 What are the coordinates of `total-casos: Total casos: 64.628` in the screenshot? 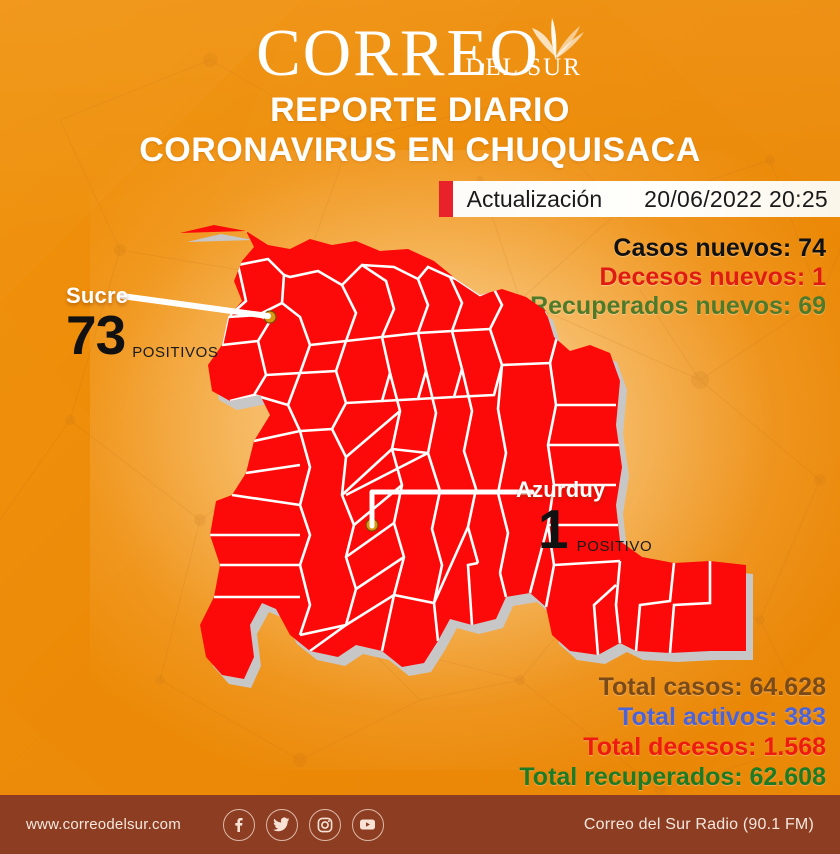 It's located at (712, 687).